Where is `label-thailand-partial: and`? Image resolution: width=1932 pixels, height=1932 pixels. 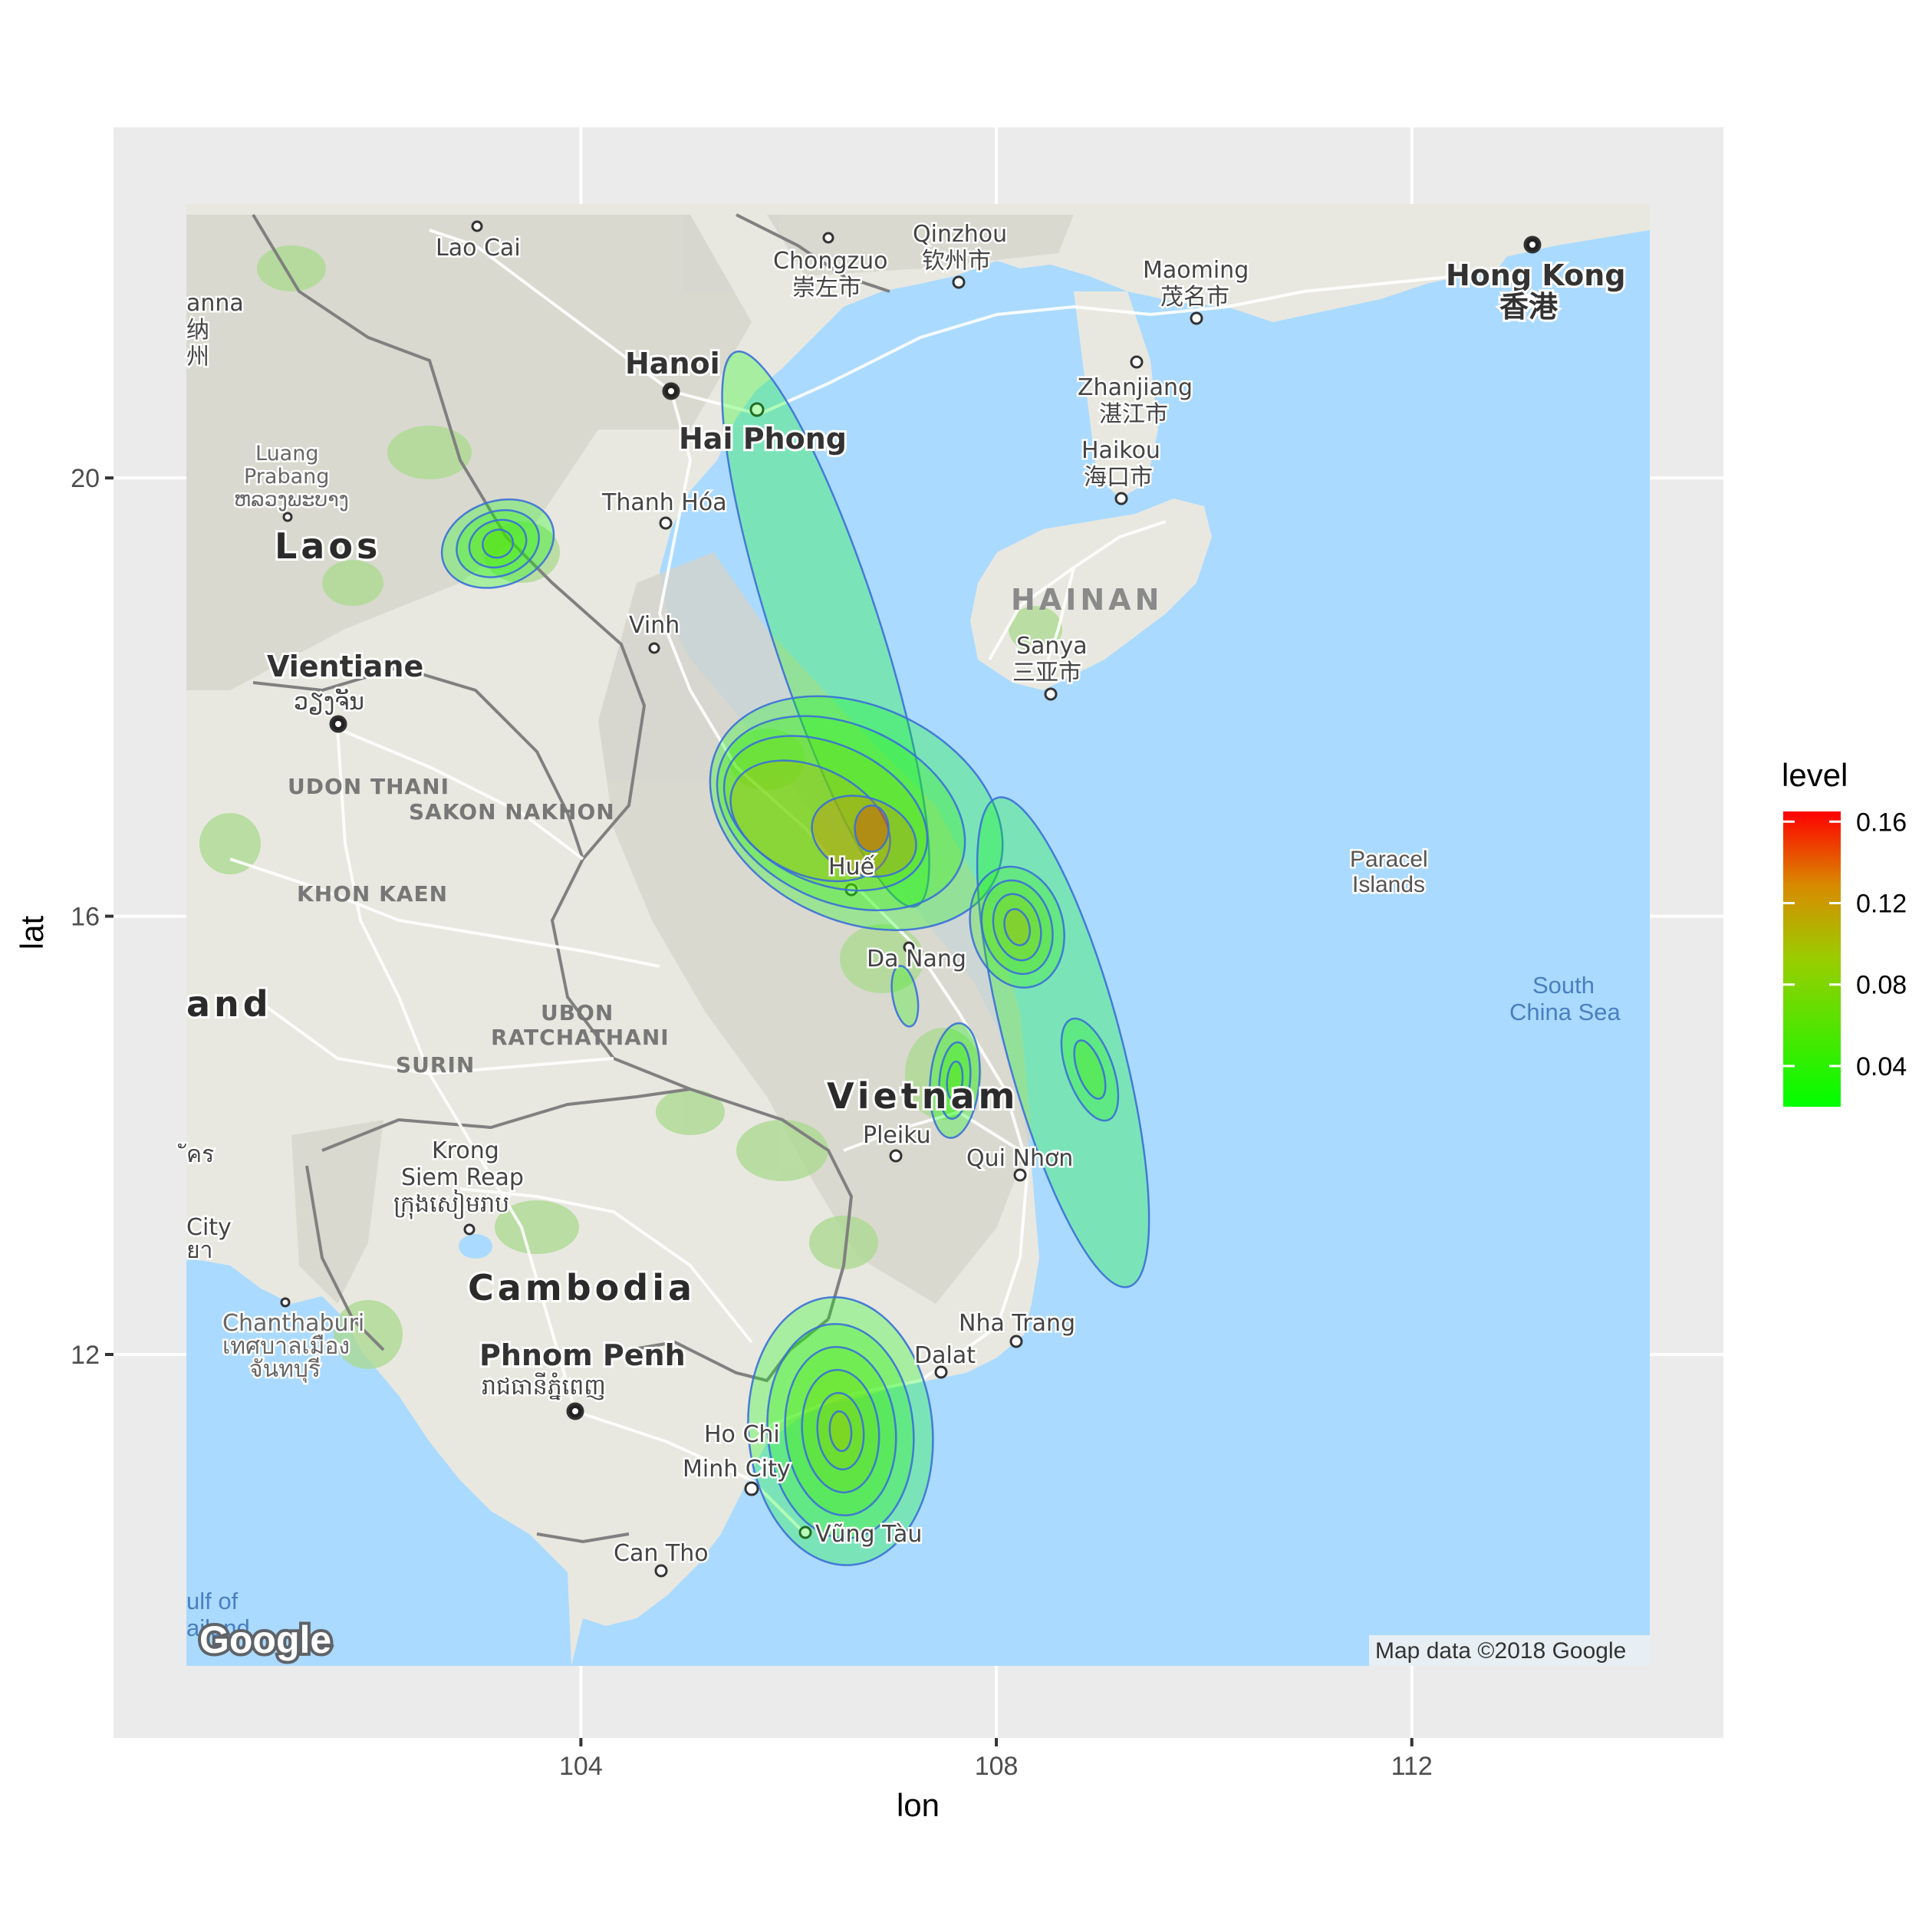 label-thailand-partial: and is located at coordinates (229, 1004).